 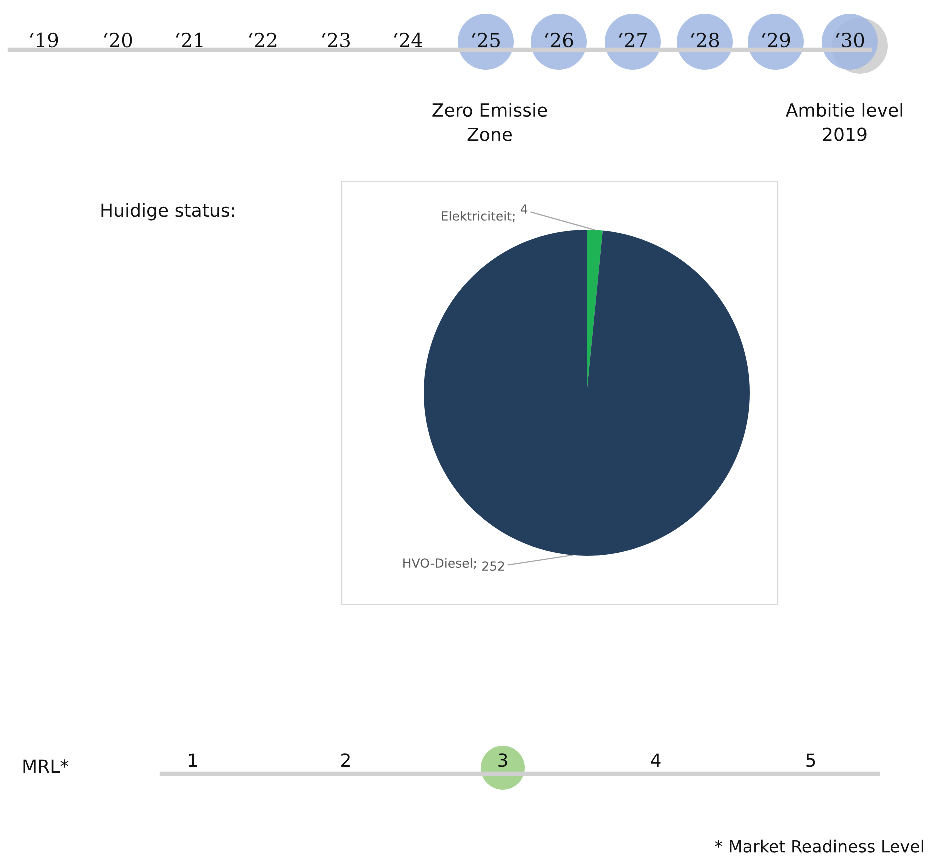 What do you see at coordinates (477, 216) in the screenshot?
I see `slice-label: Elektriciteit` at bounding box center [477, 216].